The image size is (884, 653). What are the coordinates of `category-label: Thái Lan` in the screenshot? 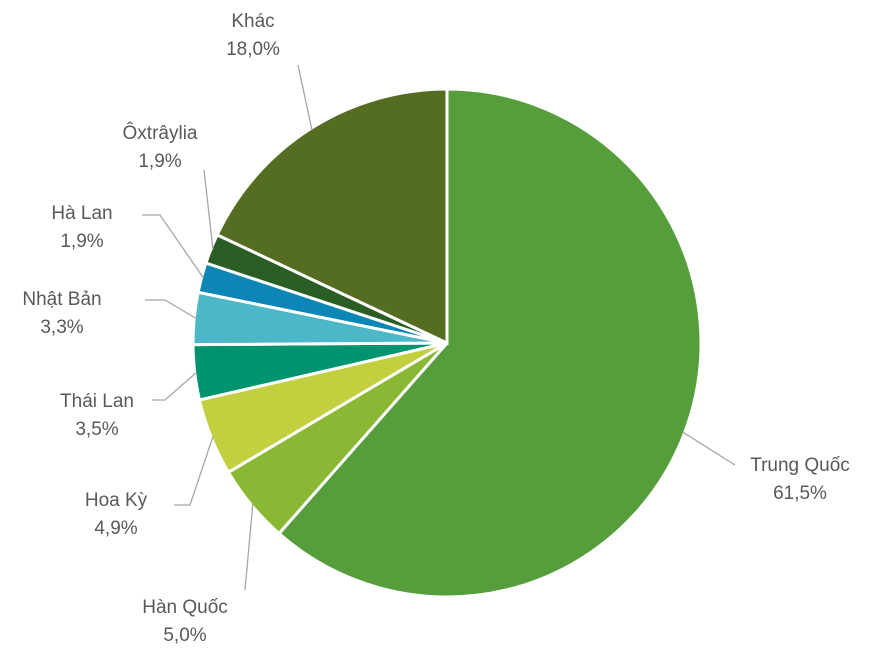 It's located at (97, 401).